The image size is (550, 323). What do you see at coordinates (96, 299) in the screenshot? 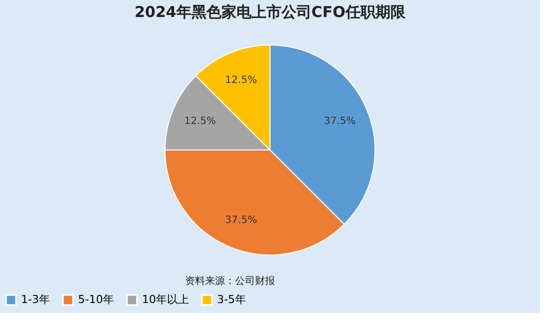
I see `legend-label: 5-10年` at bounding box center [96, 299].